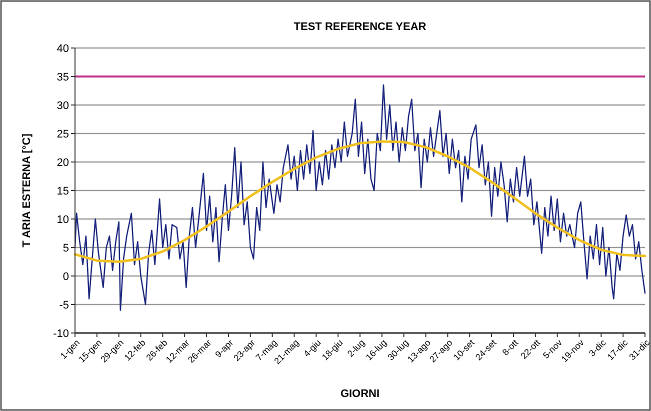 This screenshot has height=411, width=651. I want to click on y-tick-label: 20, so click(62, 162).